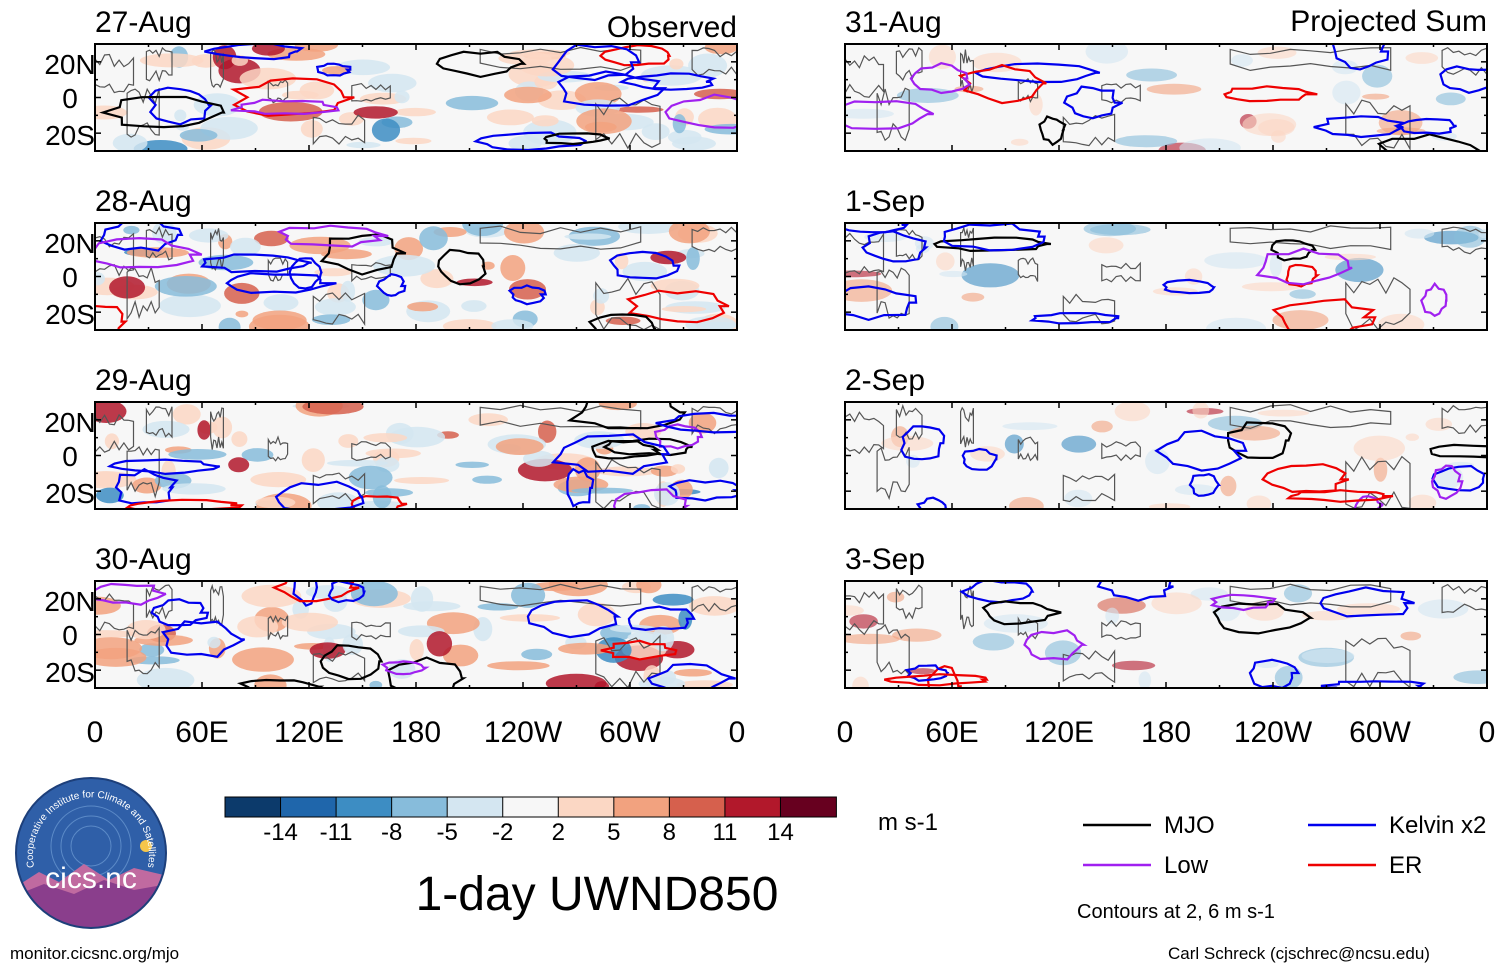 This screenshot has height=972, width=1501. What do you see at coordinates (416, 455) in the screenshot?
I see `map-field` at bounding box center [416, 455].